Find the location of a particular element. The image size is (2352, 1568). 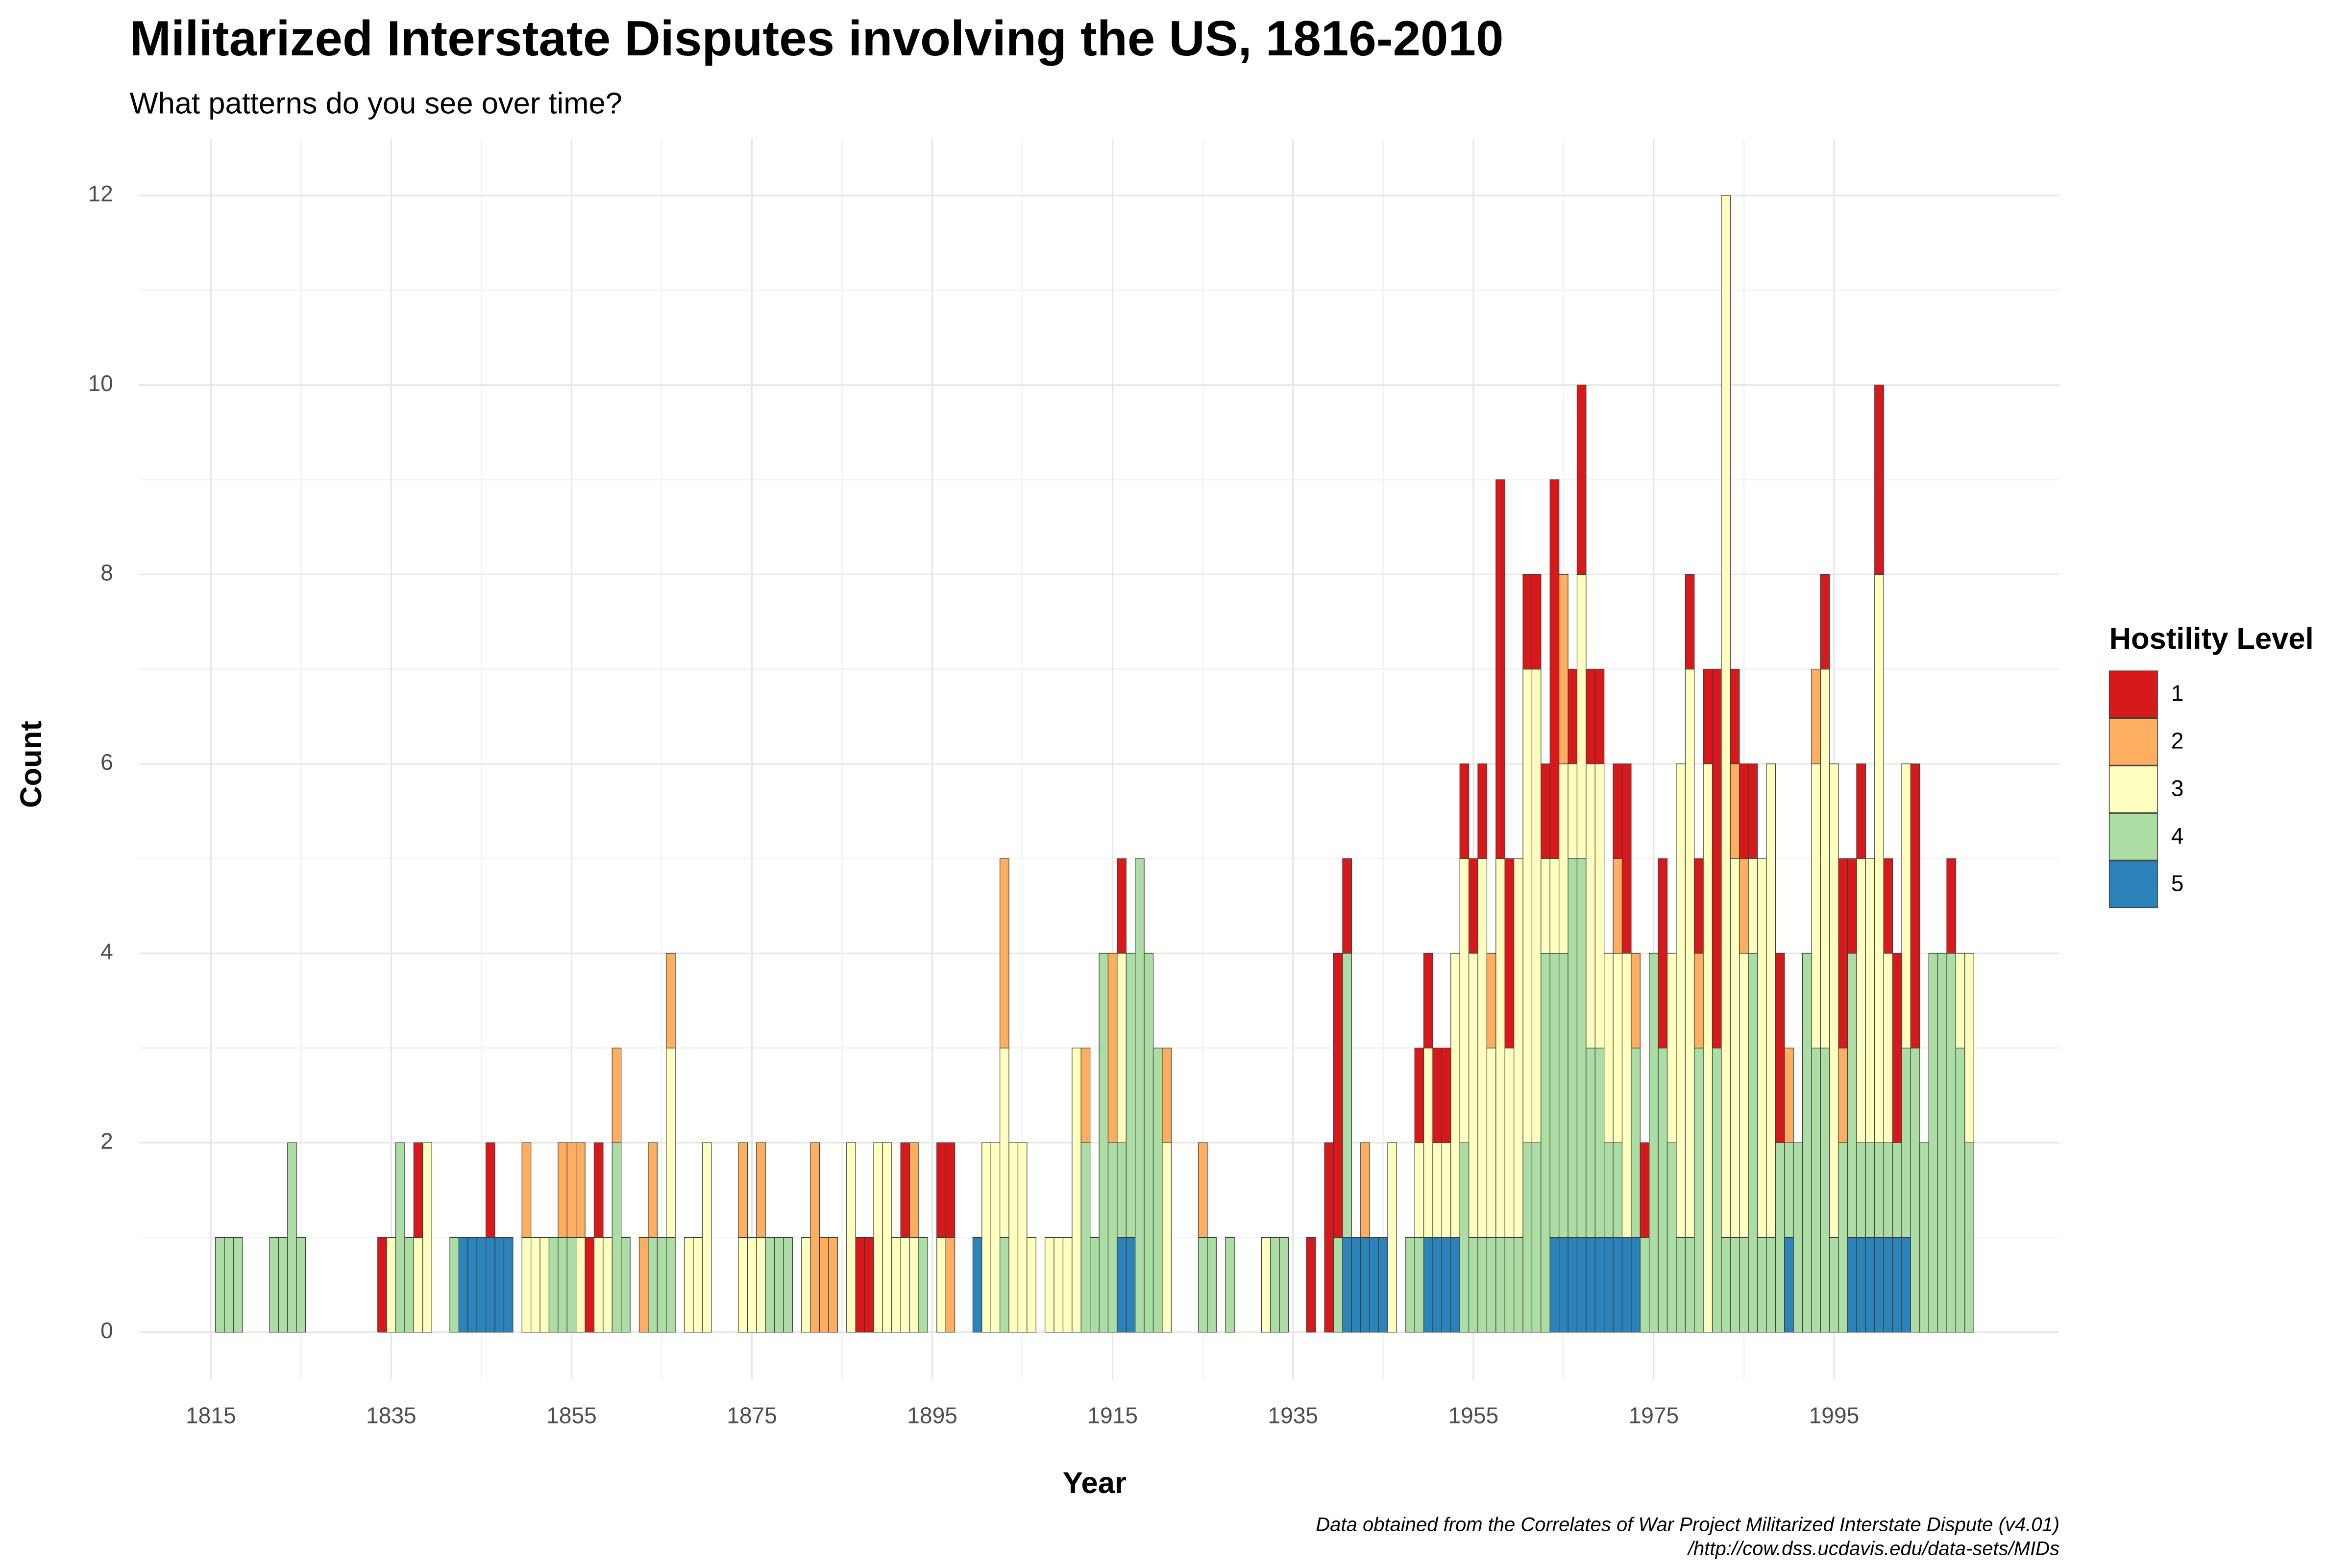

y-tick-label: 10 is located at coordinates (100, 383).